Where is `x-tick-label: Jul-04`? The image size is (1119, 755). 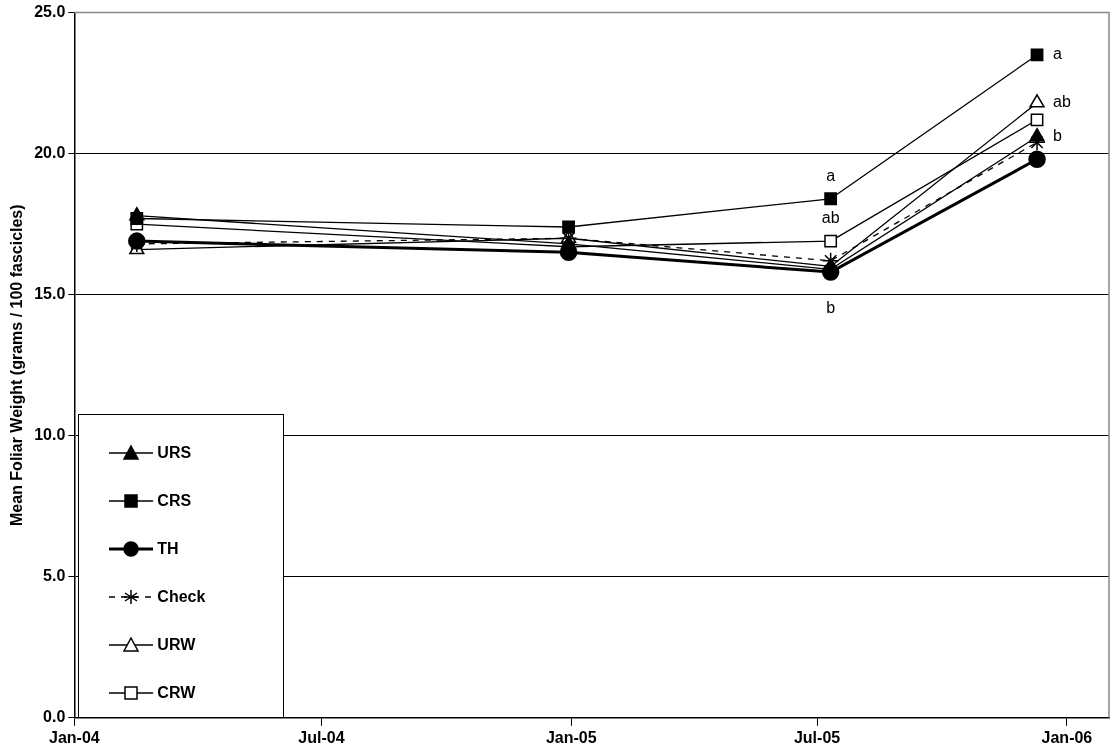
x-tick-label: Jul-04 is located at coordinates (321, 737).